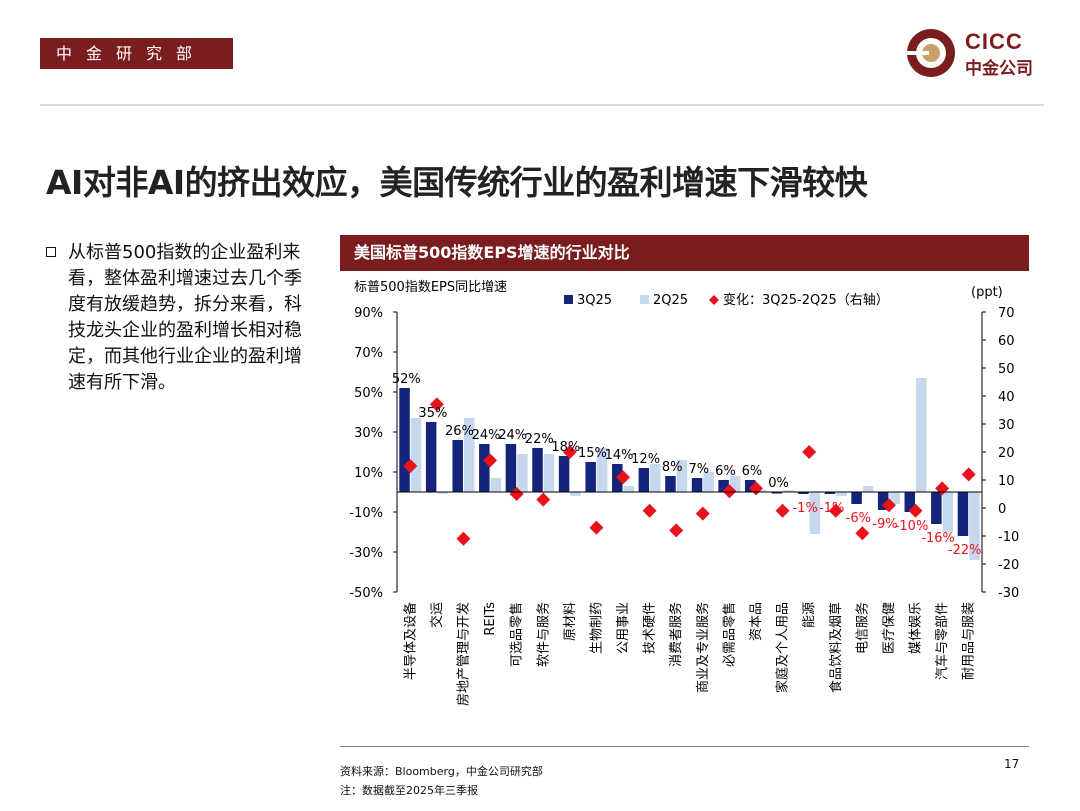  Describe the element at coordinates (862, 628) in the screenshot. I see `category-label: 电信服务` at that location.